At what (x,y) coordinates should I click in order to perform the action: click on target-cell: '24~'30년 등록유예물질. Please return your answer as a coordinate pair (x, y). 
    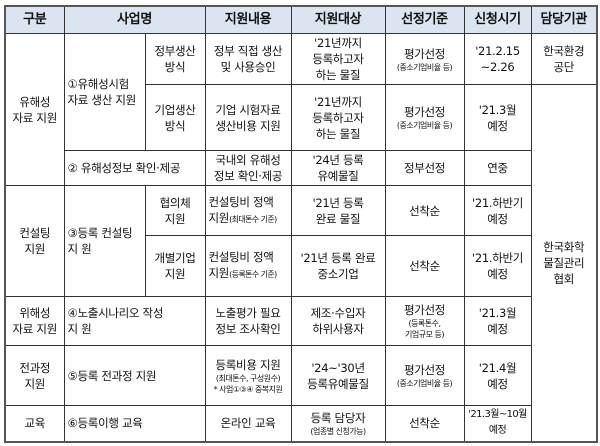
    Looking at the image, I should click on (338, 375).